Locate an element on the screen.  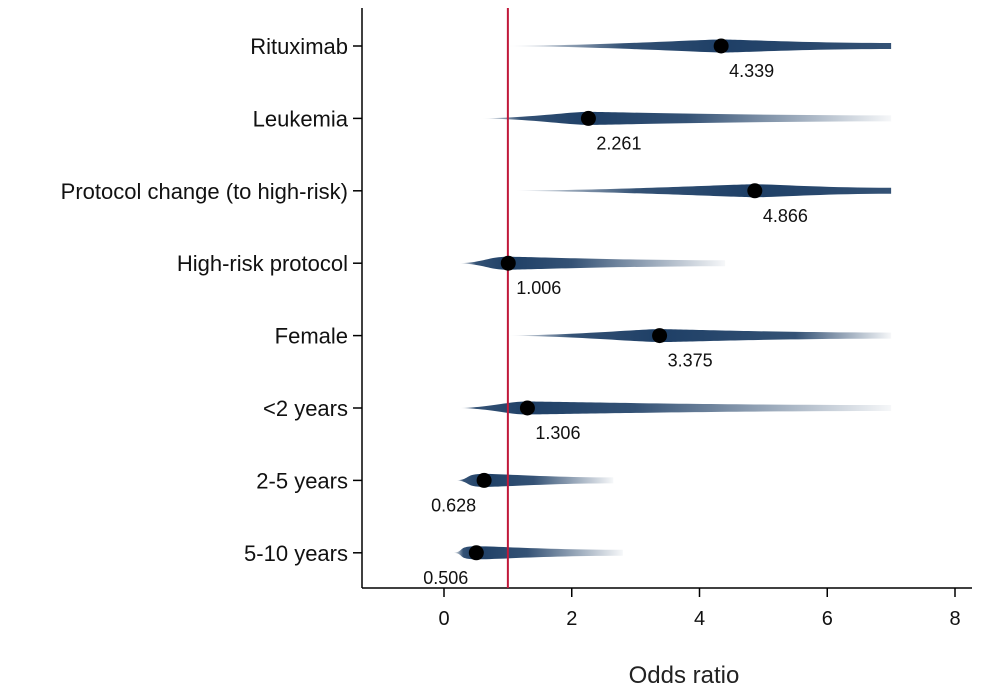
y-axis-label: <2 years is located at coordinates (305, 408).